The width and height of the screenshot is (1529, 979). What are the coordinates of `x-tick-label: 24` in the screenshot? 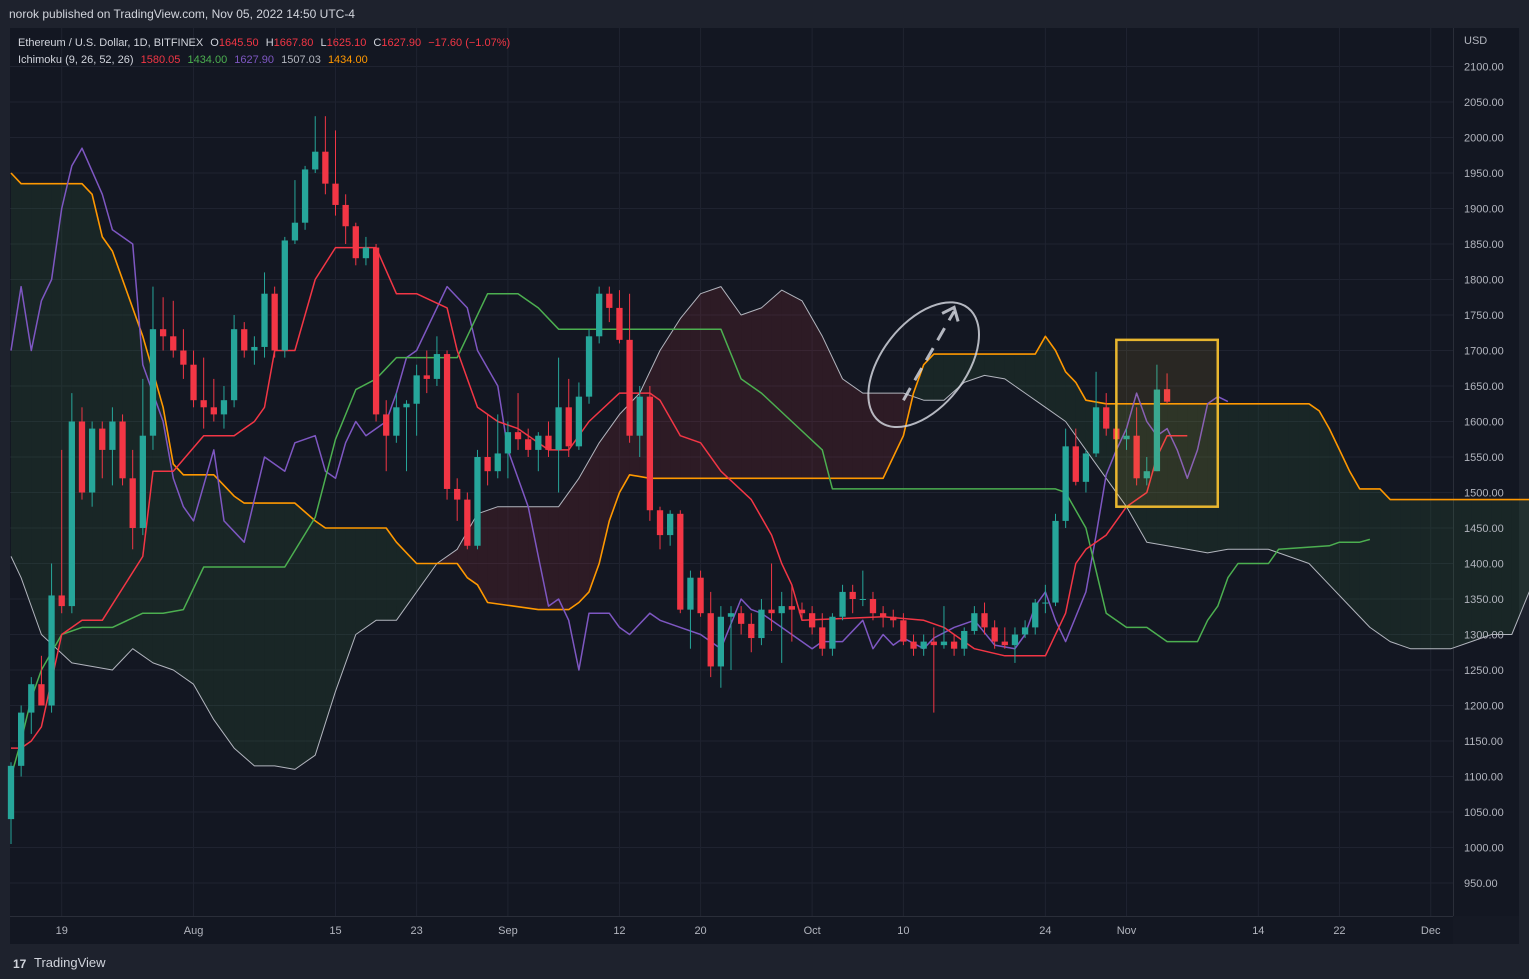 It's located at (1045, 931).